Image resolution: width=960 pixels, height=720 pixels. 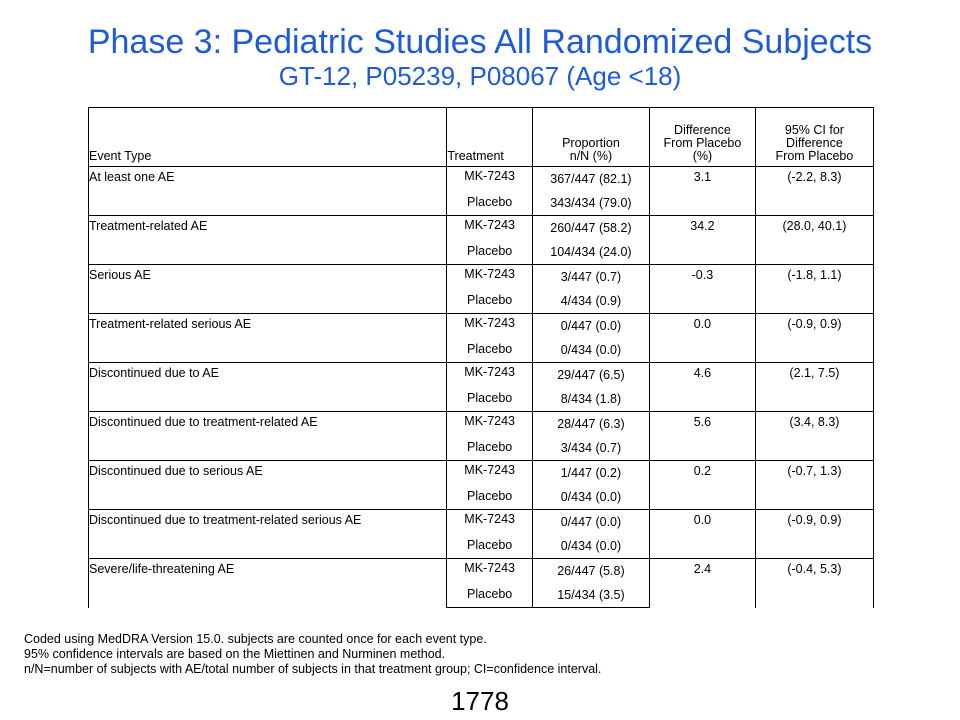 What do you see at coordinates (590, 252) in the screenshot?
I see `proportion-cell: 104/434 (24.0)` at bounding box center [590, 252].